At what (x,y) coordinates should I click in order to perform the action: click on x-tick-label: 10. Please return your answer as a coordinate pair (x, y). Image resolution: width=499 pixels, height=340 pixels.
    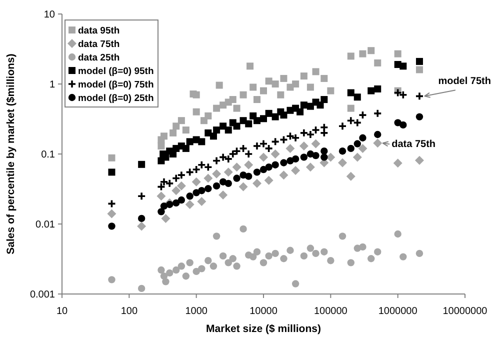
    Looking at the image, I should click on (62, 311).